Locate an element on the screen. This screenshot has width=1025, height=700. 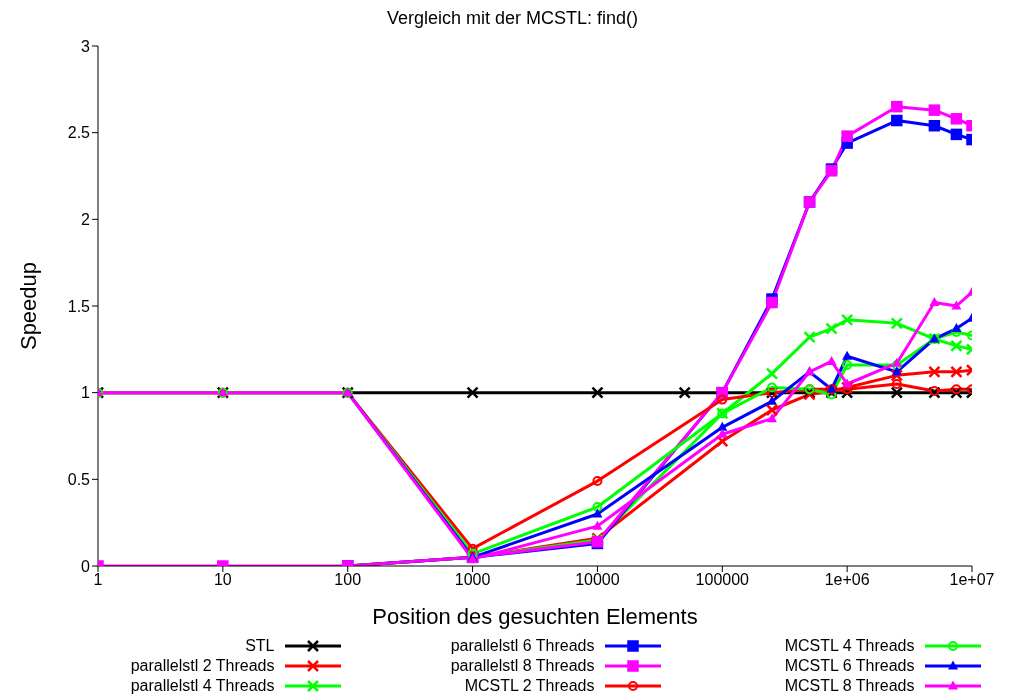
x-tick-label: 100000 is located at coordinates (722, 580).